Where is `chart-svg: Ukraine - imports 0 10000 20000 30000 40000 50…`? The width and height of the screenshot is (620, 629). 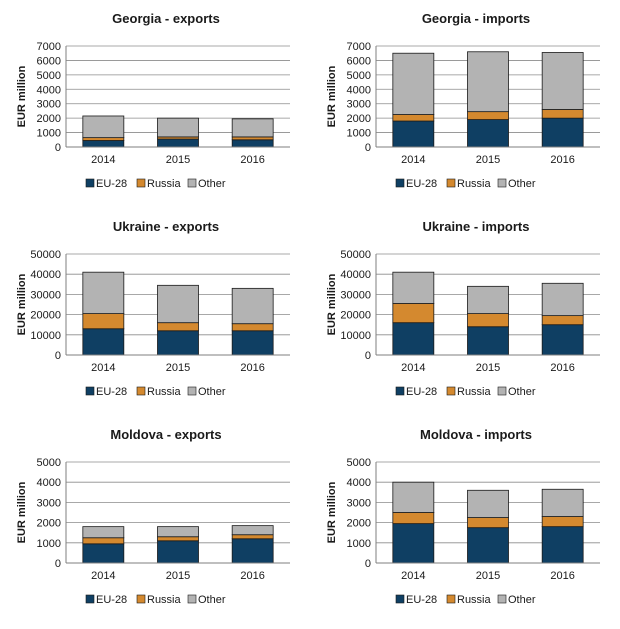
chart-svg: Ukraine - imports 0 10000 20000 30000 40000 50… is located at coordinates (463, 308).